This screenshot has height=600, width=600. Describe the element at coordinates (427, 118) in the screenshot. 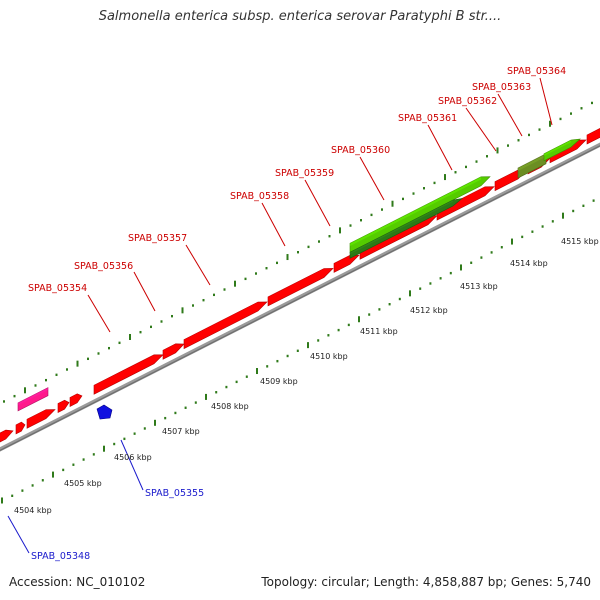

I see `gene-label-spab-05361: SPAB_05361` at that location.